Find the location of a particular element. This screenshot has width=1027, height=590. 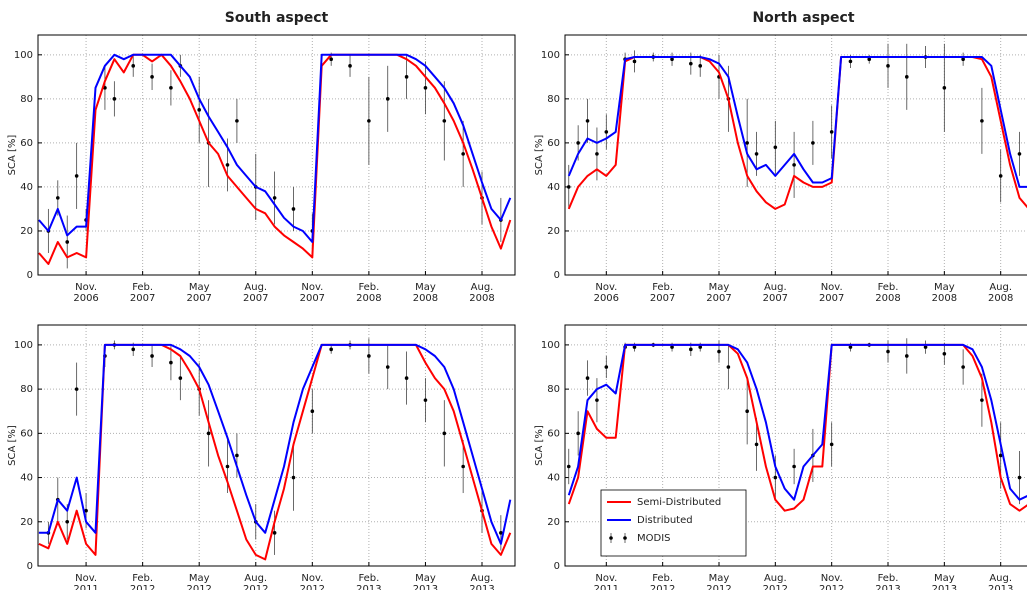

y-tick-label: 80 is located at coordinates (553, 99).